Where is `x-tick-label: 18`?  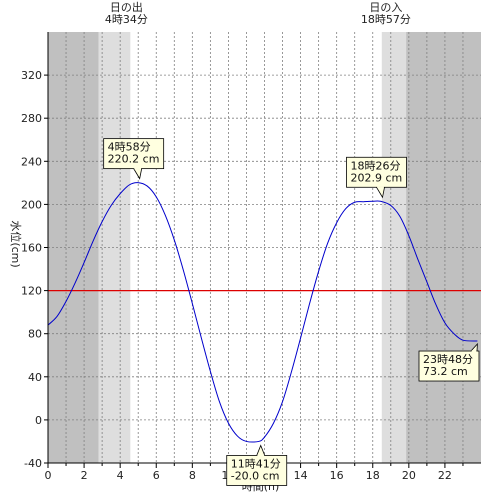 x-tick-label: 18 is located at coordinates (373, 475).